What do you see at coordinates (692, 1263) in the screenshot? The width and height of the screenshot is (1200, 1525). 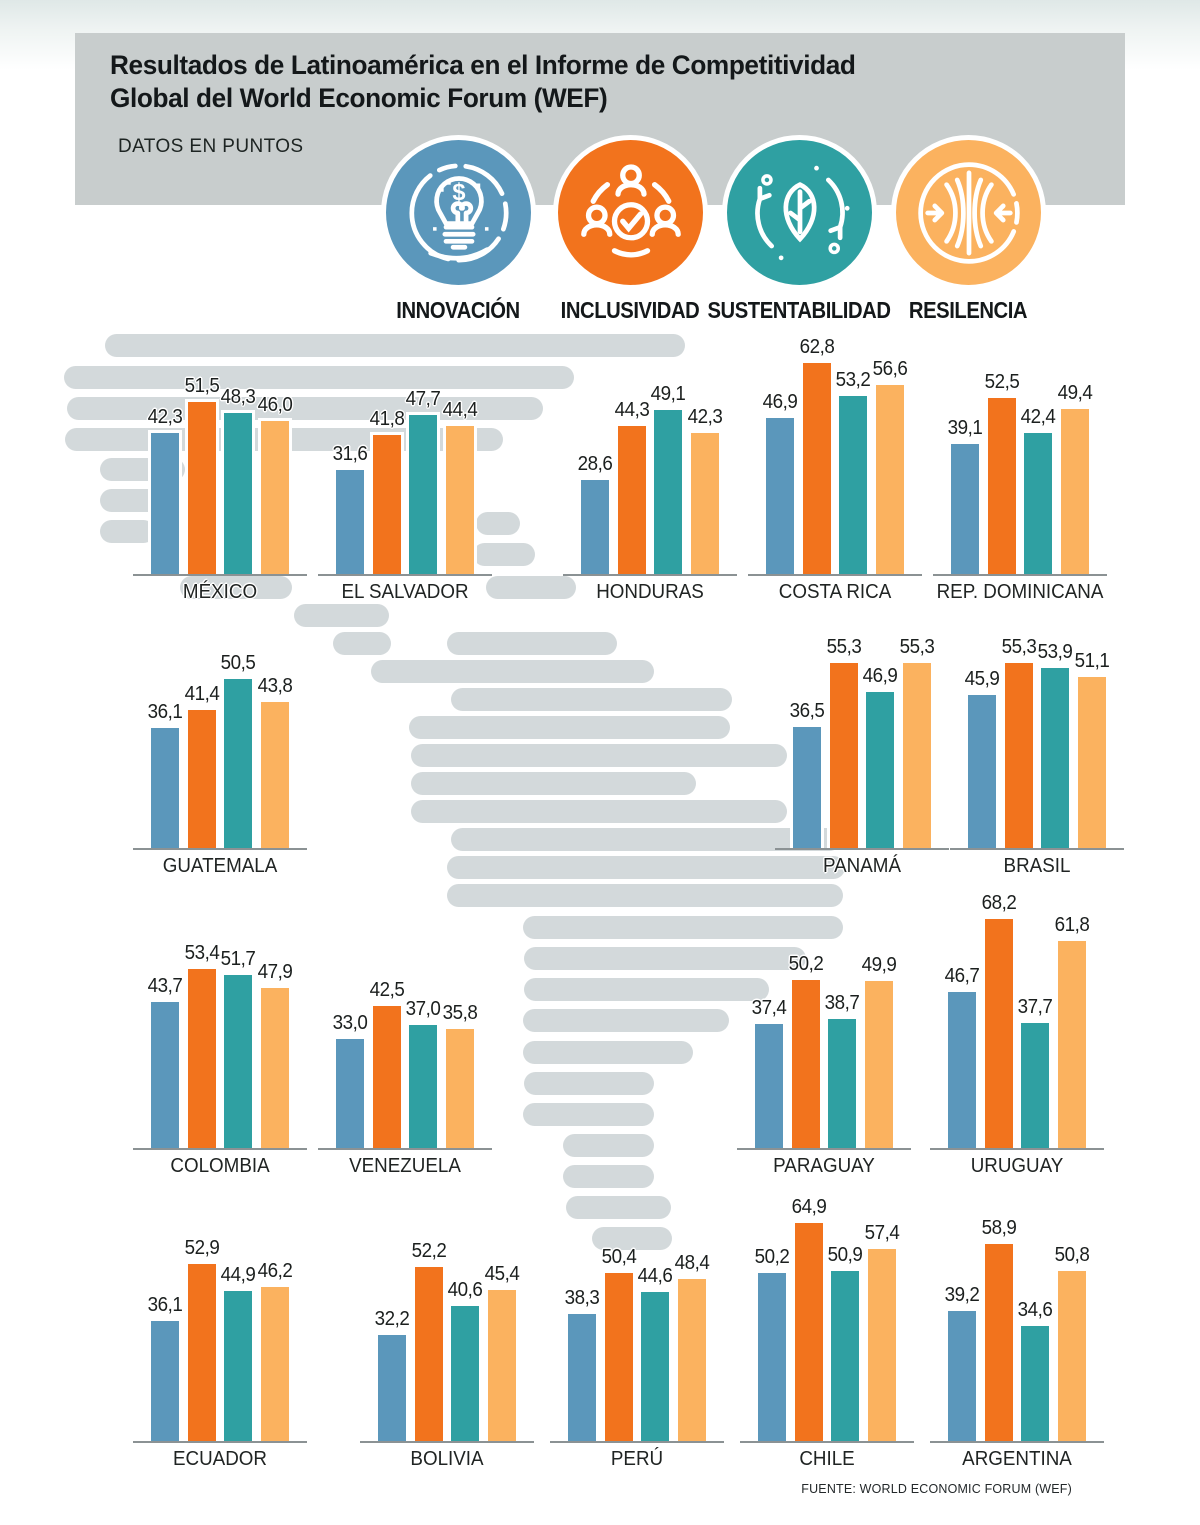 I see `bar-value-label: 48,4` at bounding box center [692, 1263].